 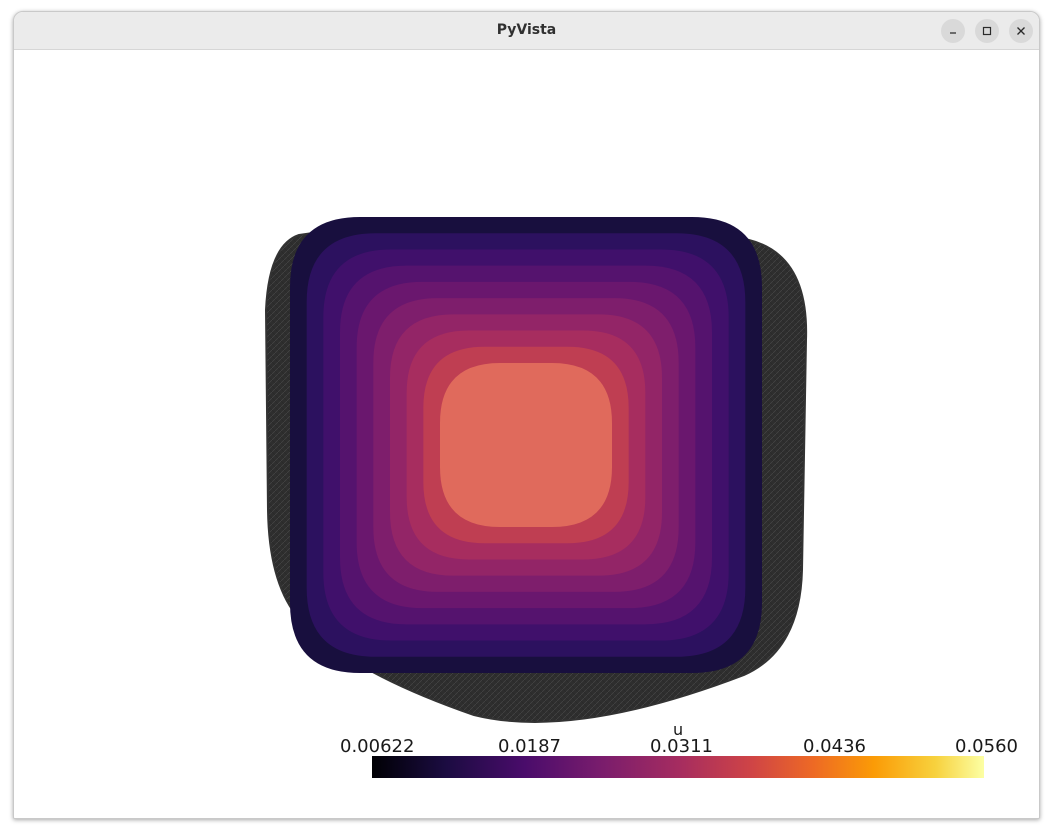 What do you see at coordinates (377, 746) in the screenshot?
I see `scalar-bar-tick-label: 0.00622` at bounding box center [377, 746].